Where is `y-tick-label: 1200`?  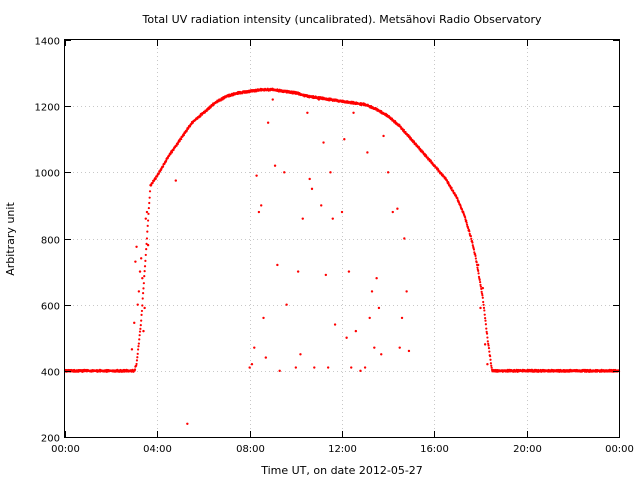
y-tick-label: 1200 is located at coordinates (47, 108).